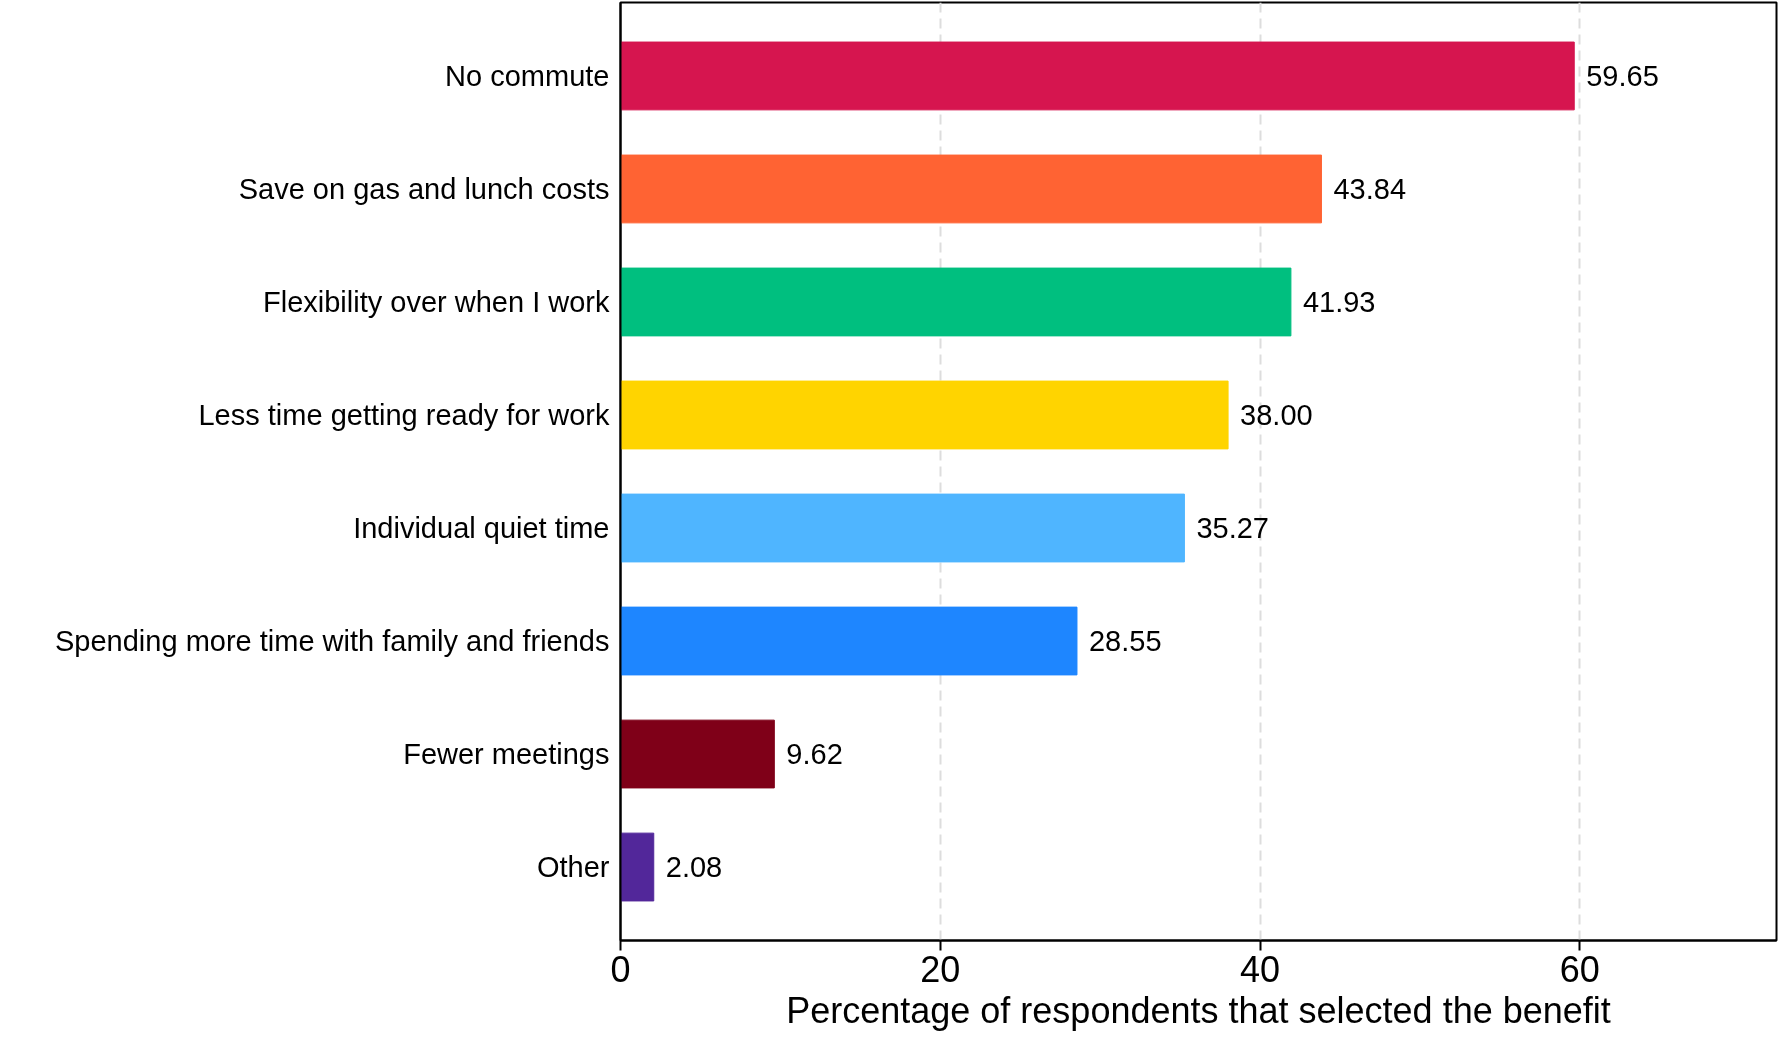  I want to click on data-label: 41.93, so click(1339, 301).